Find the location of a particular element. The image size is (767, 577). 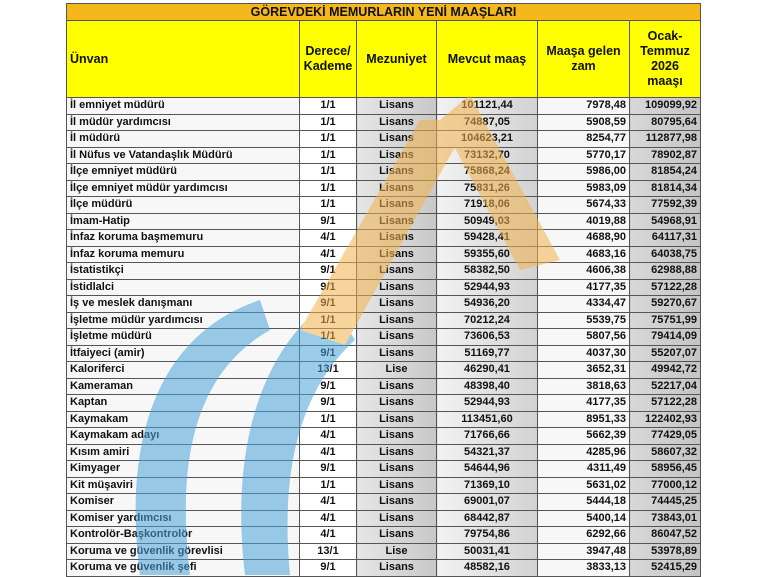

header-unvan: Ünvan is located at coordinates (183, 59).